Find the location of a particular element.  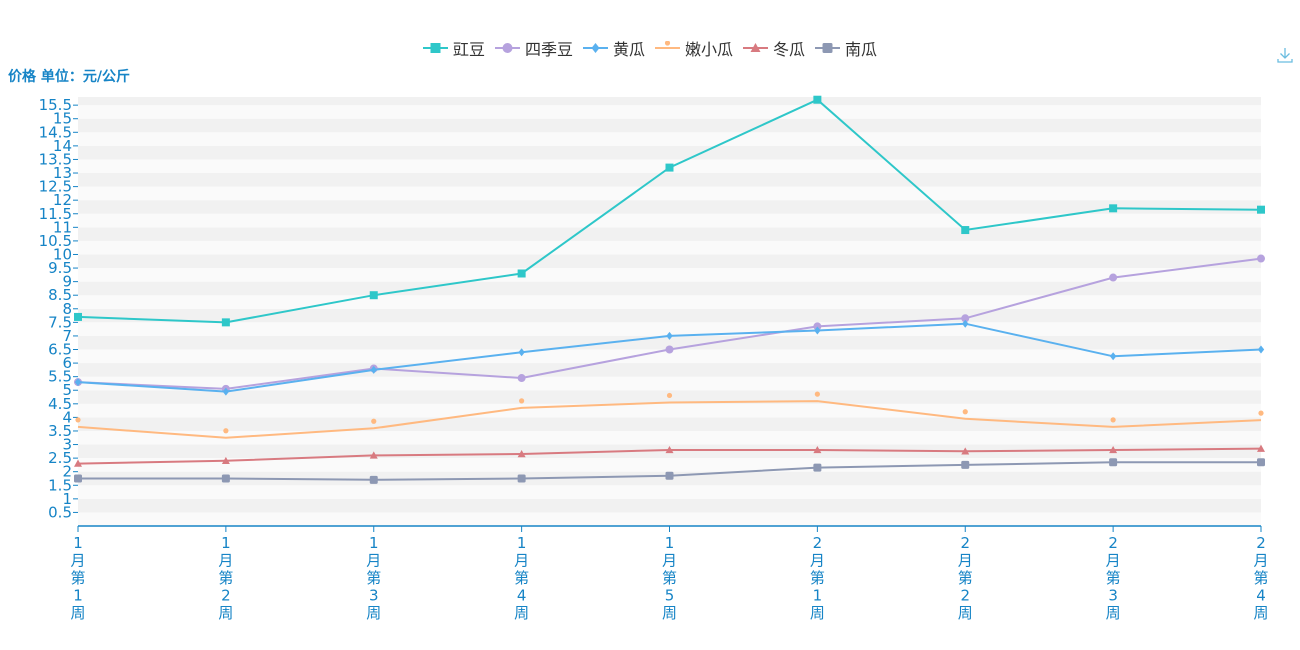

y-tick-label: 11.5 is located at coordinates (55, 214).